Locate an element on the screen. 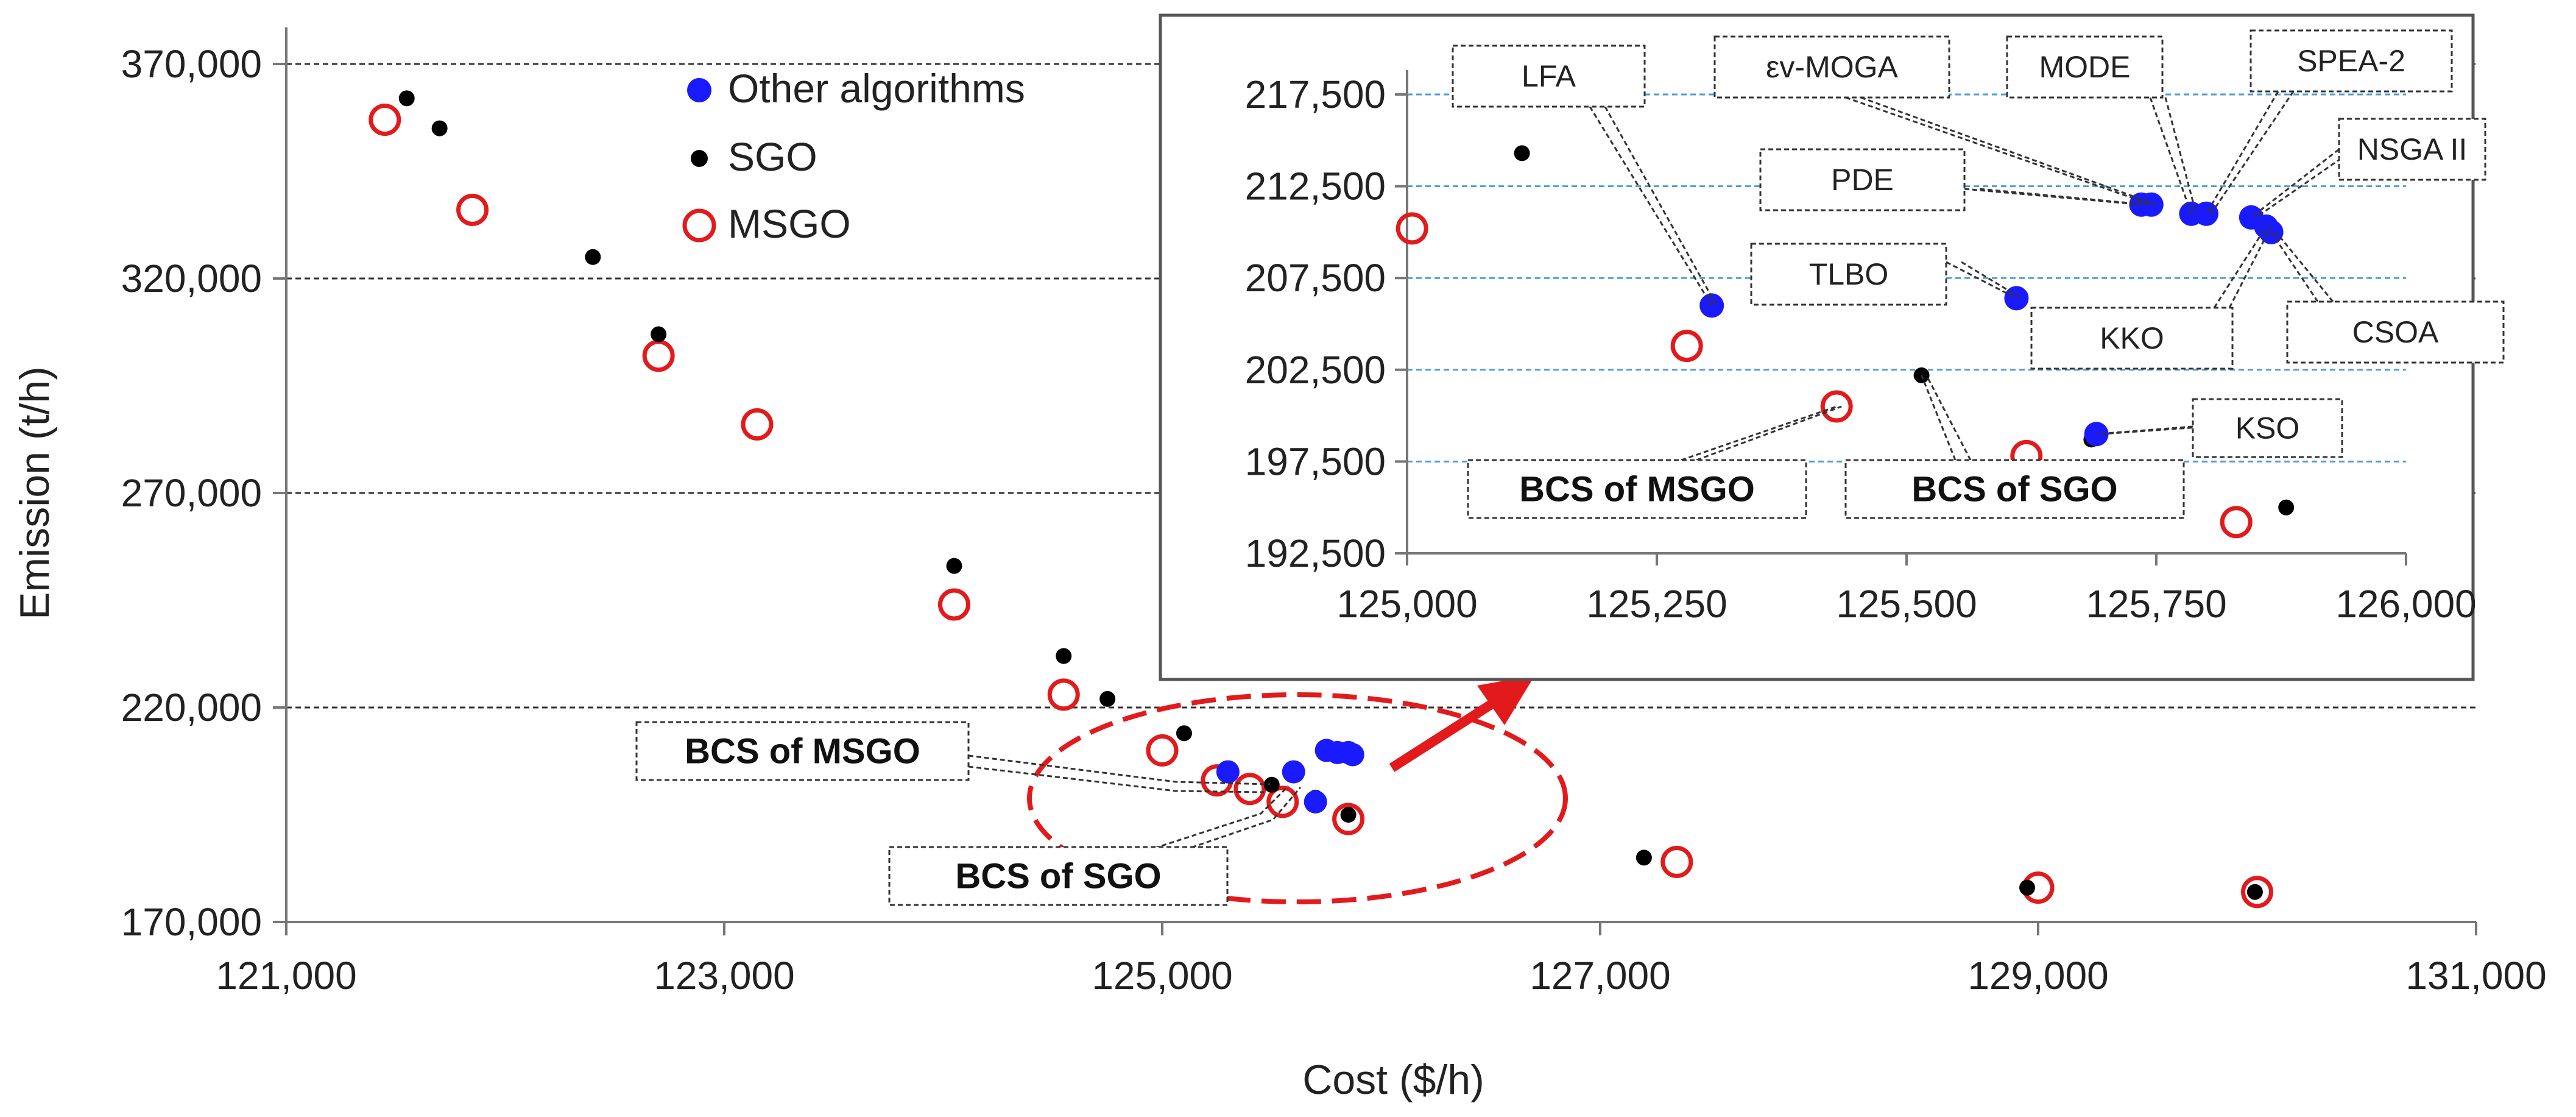 The width and height of the screenshot is (2576, 1117). main-y-tick-label: 370,000 is located at coordinates (191, 64).